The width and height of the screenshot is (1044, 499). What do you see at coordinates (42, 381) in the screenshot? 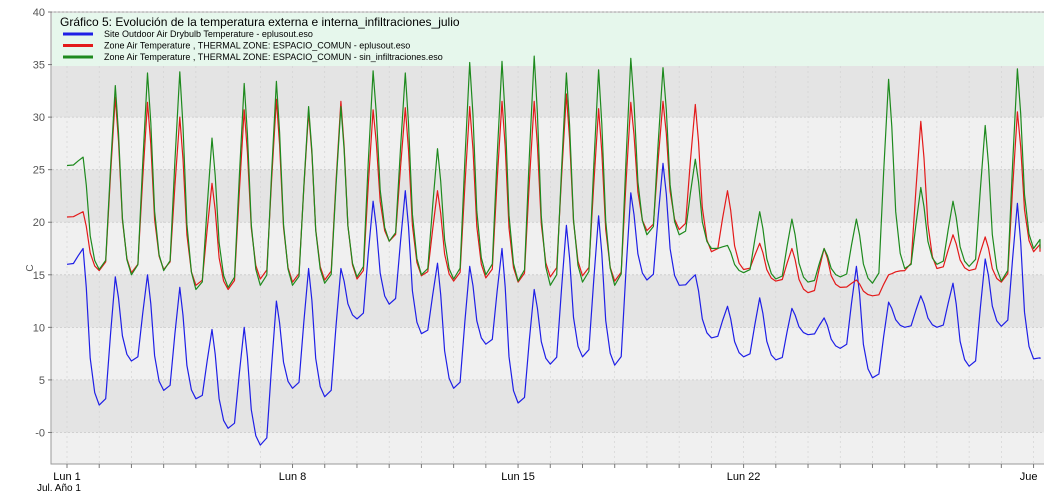
I see `y-tick-label: 5` at bounding box center [42, 381].